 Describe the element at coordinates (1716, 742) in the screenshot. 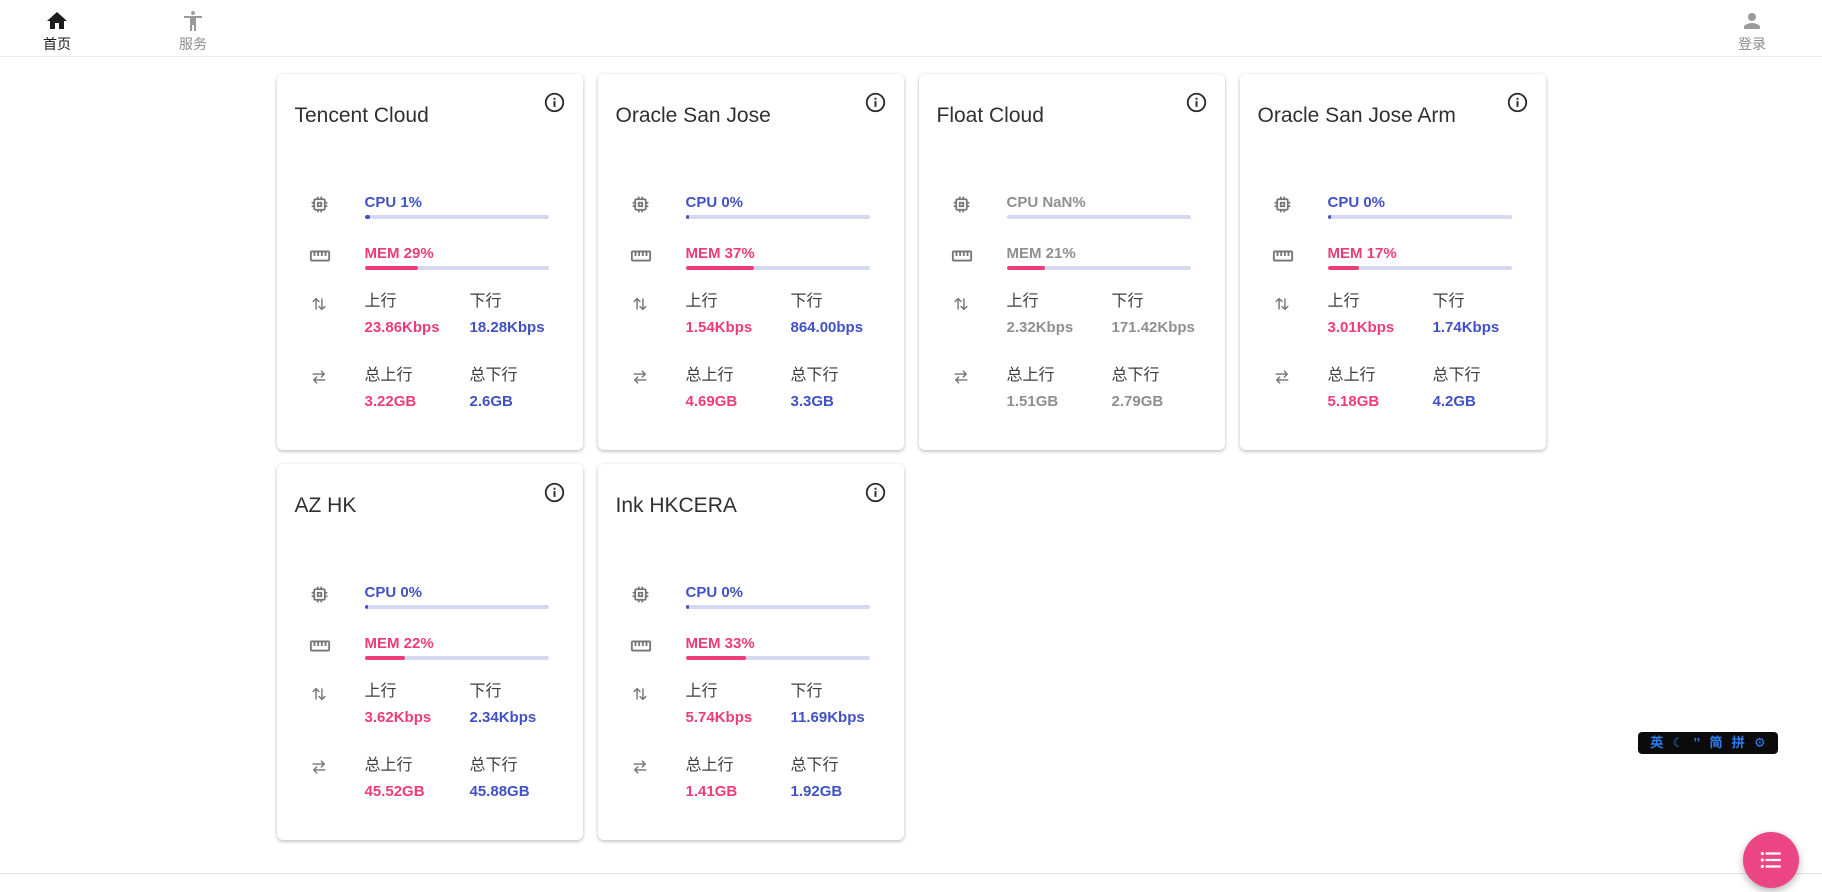

I see `ime-simplified-button: 简` at that location.